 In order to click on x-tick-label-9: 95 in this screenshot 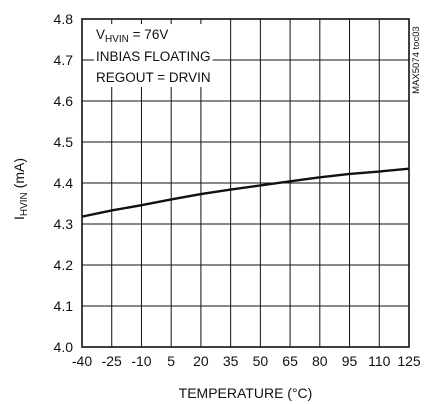, I will do `click(350, 361)`.